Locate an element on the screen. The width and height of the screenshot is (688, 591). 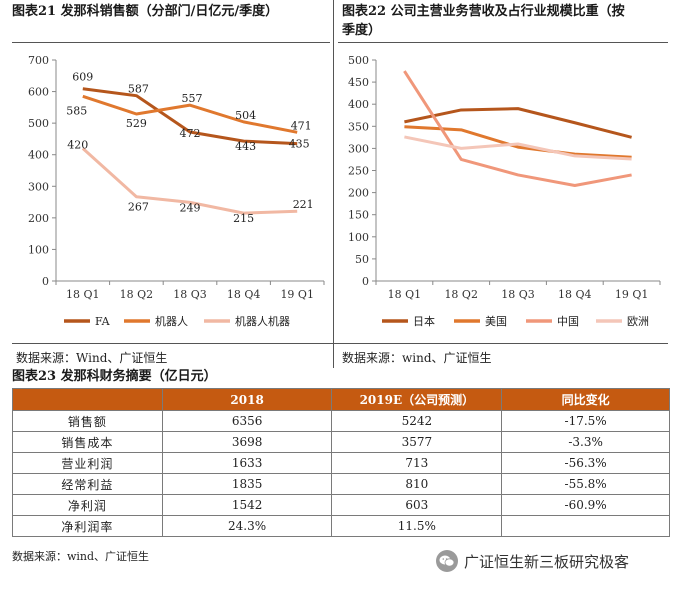
cell-2018: 24.3% is located at coordinates (247, 526).